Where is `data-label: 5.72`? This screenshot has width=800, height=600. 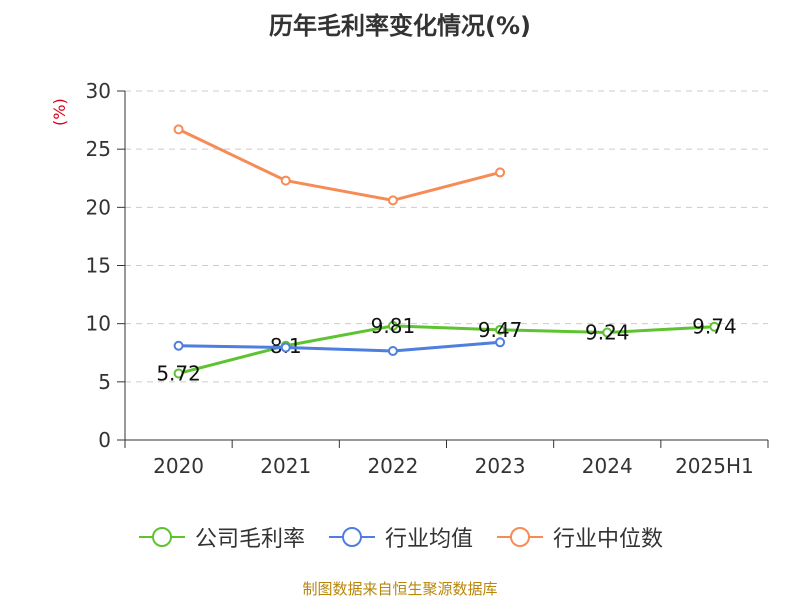 data-label: 5.72 is located at coordinates (178, 373).